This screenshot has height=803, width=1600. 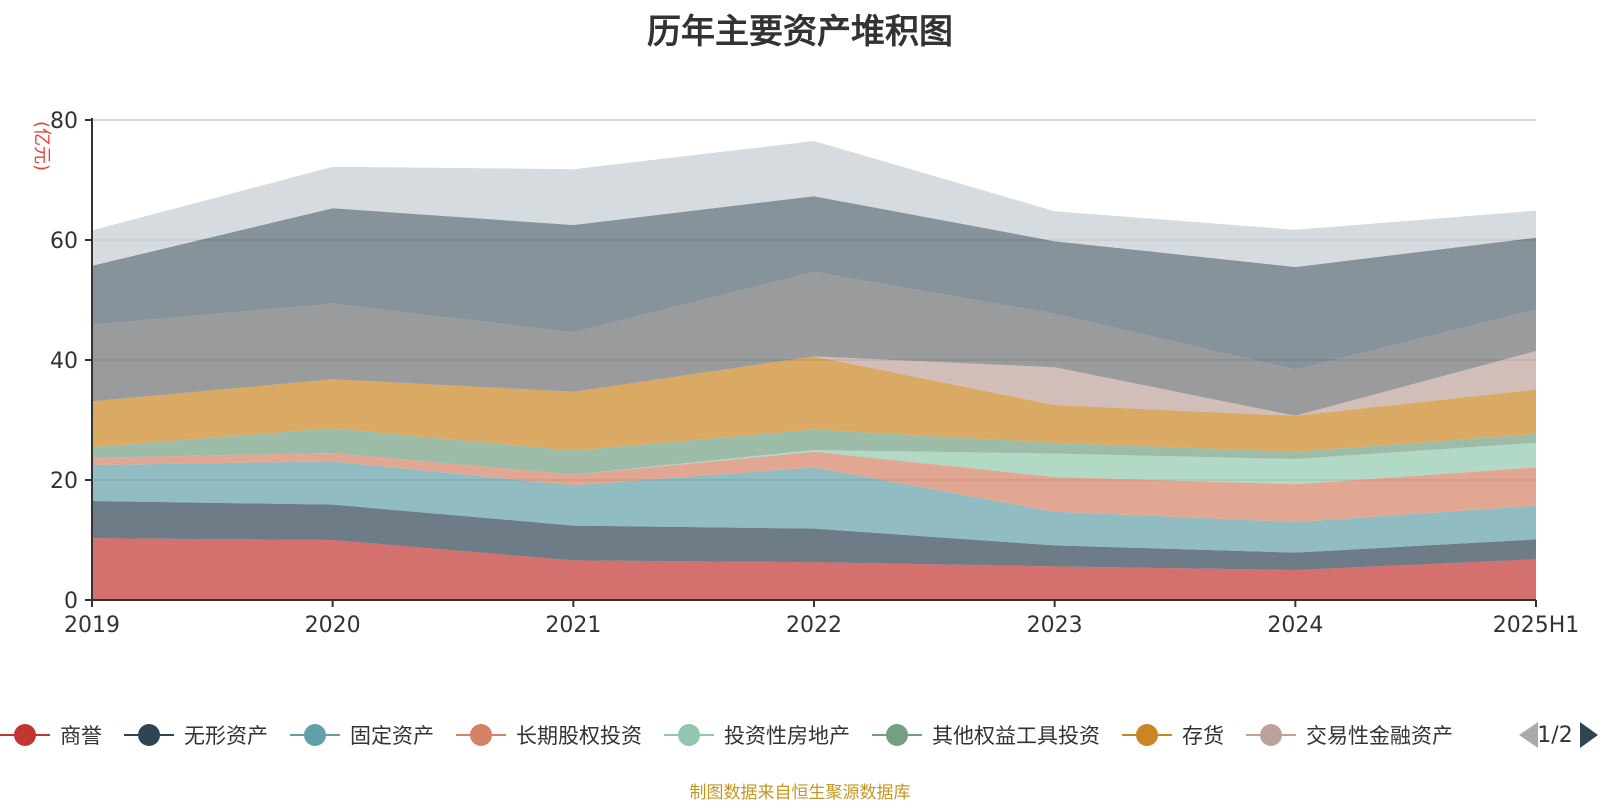 I want to click on legend-label: 固定资产, so click(x=392, y=736).